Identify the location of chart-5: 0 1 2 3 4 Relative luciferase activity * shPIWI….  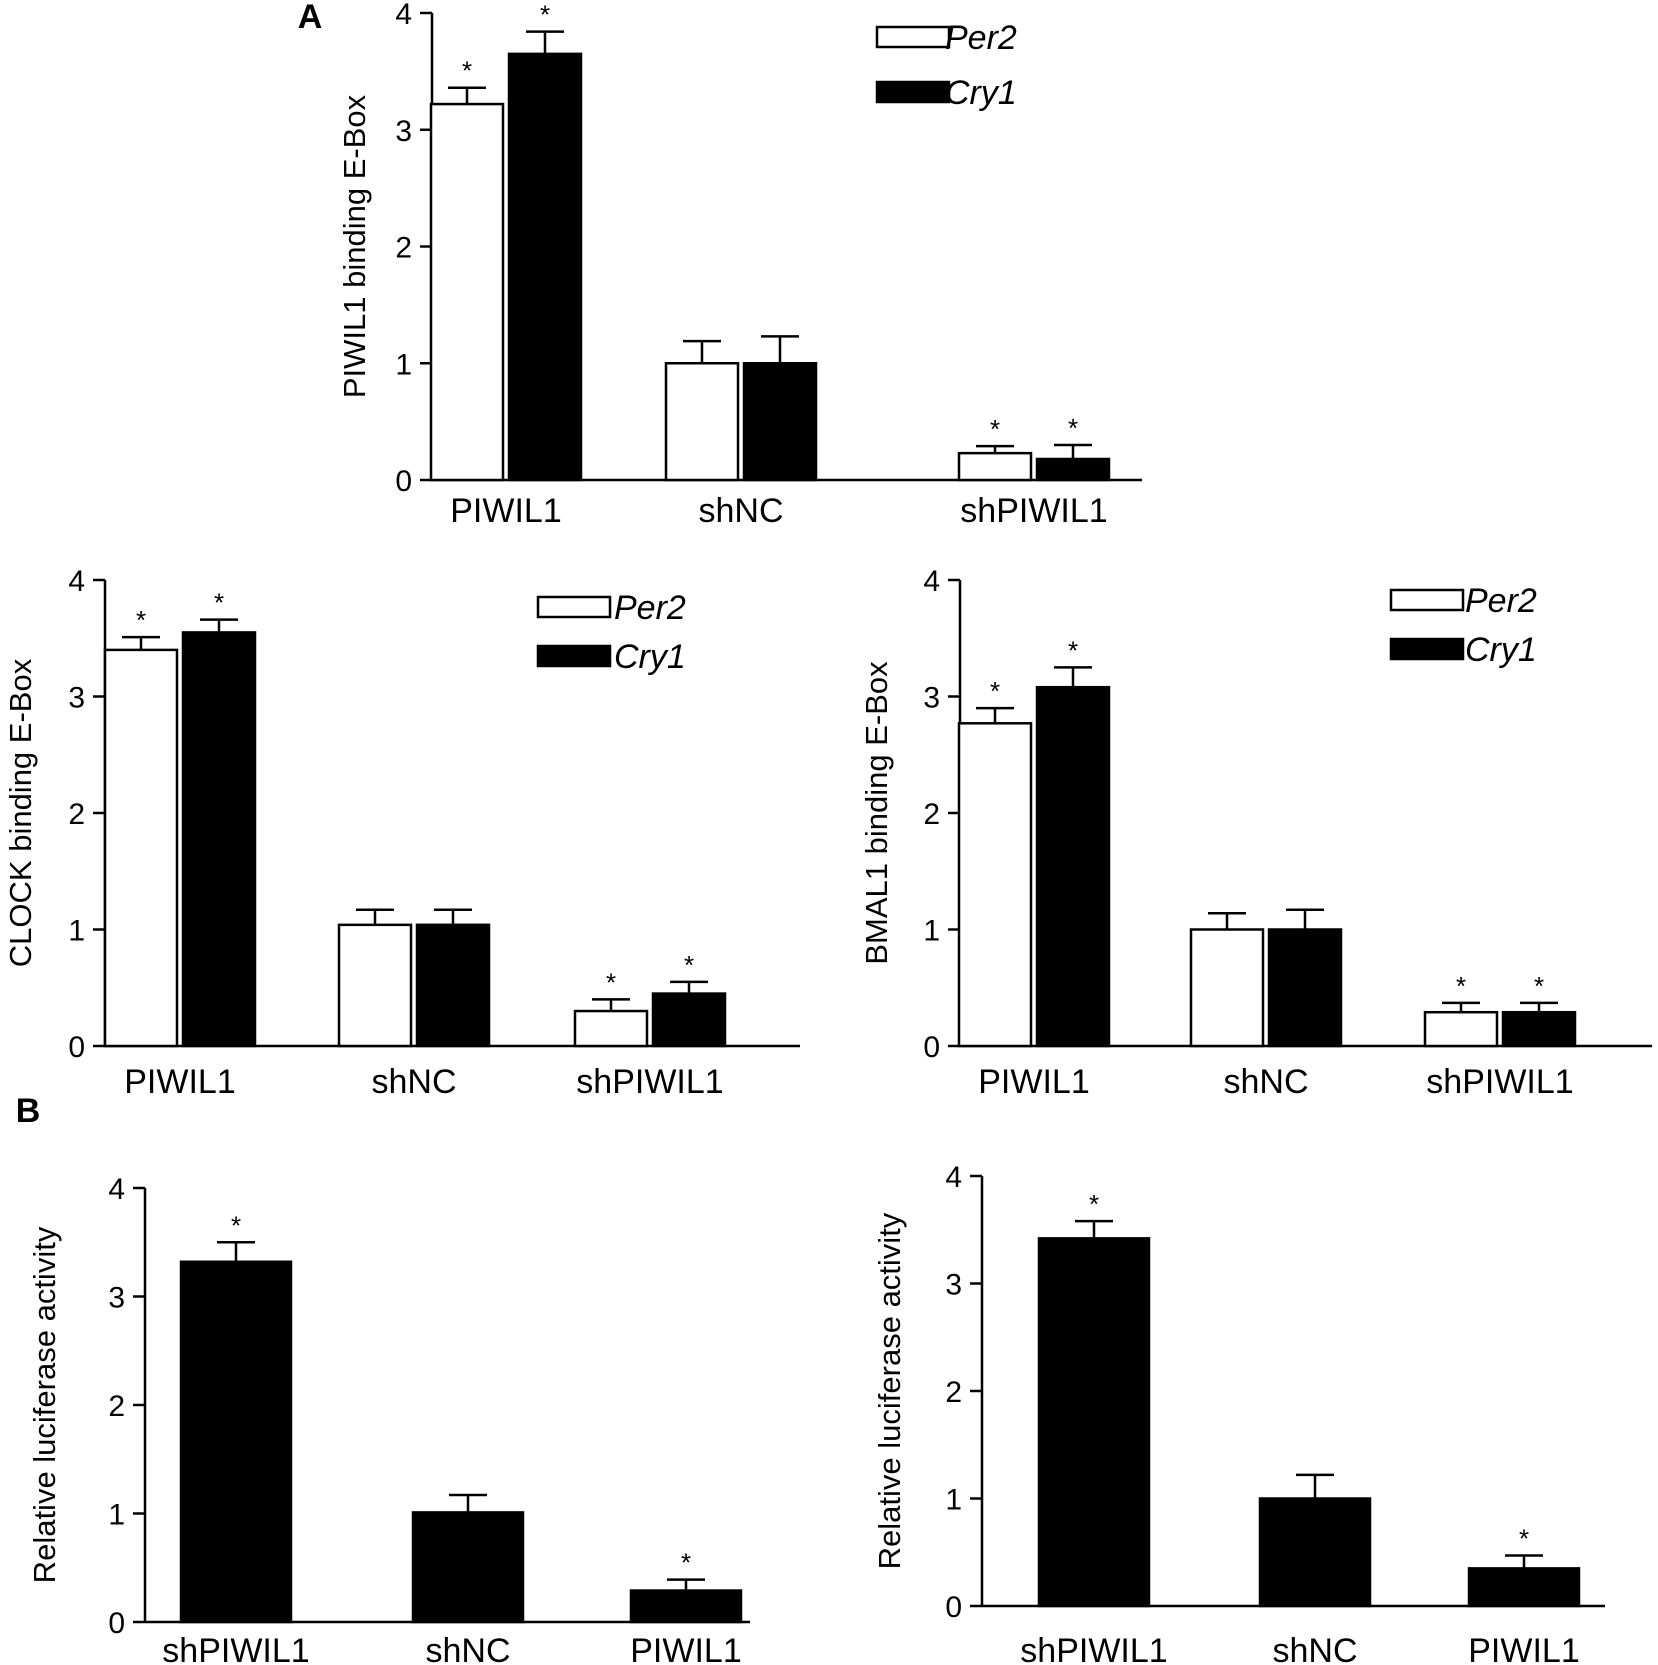
(1238, 1413).